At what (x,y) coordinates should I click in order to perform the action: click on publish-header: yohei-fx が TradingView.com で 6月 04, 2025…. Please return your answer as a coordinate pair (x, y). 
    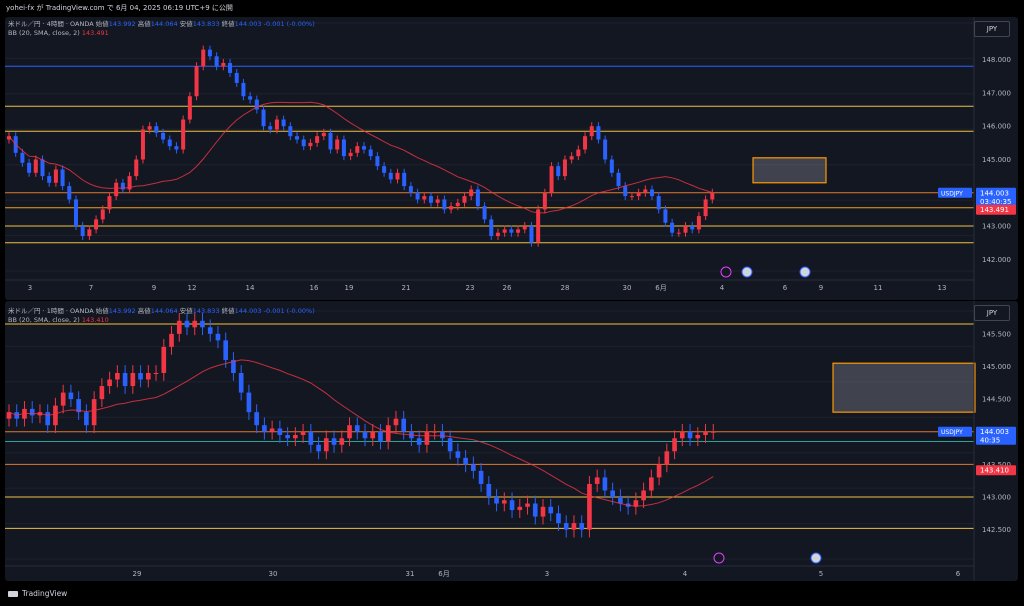
    Looking at the image, I should click on (512, 8).